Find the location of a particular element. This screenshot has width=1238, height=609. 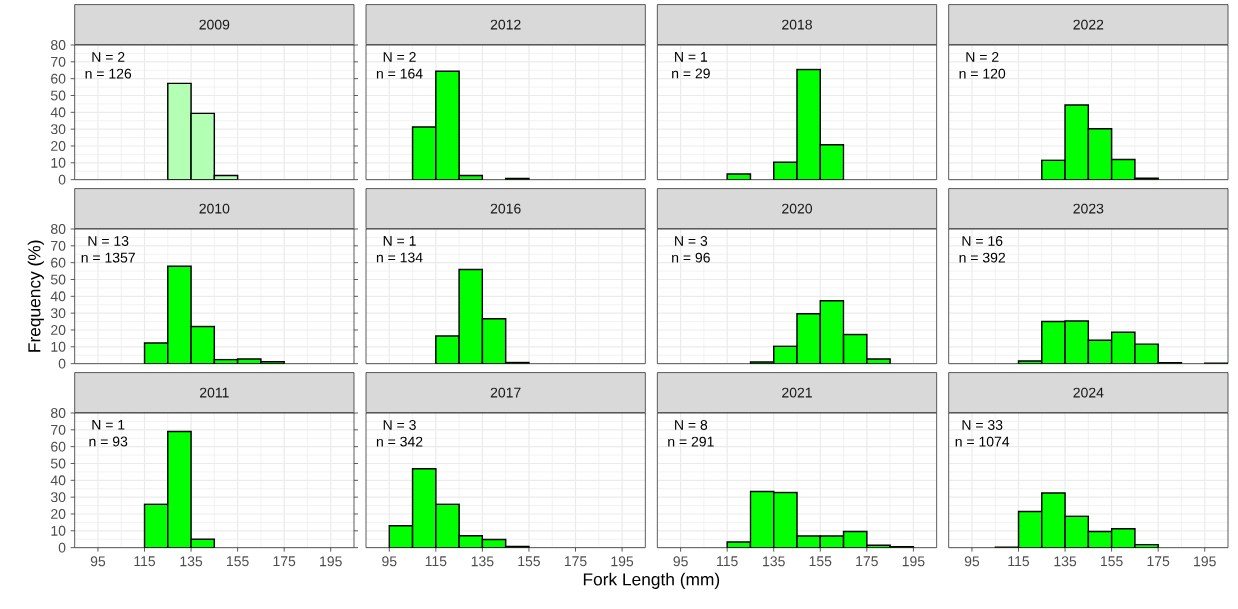

chart-title: 2010 is located at coordinates (214, 208).